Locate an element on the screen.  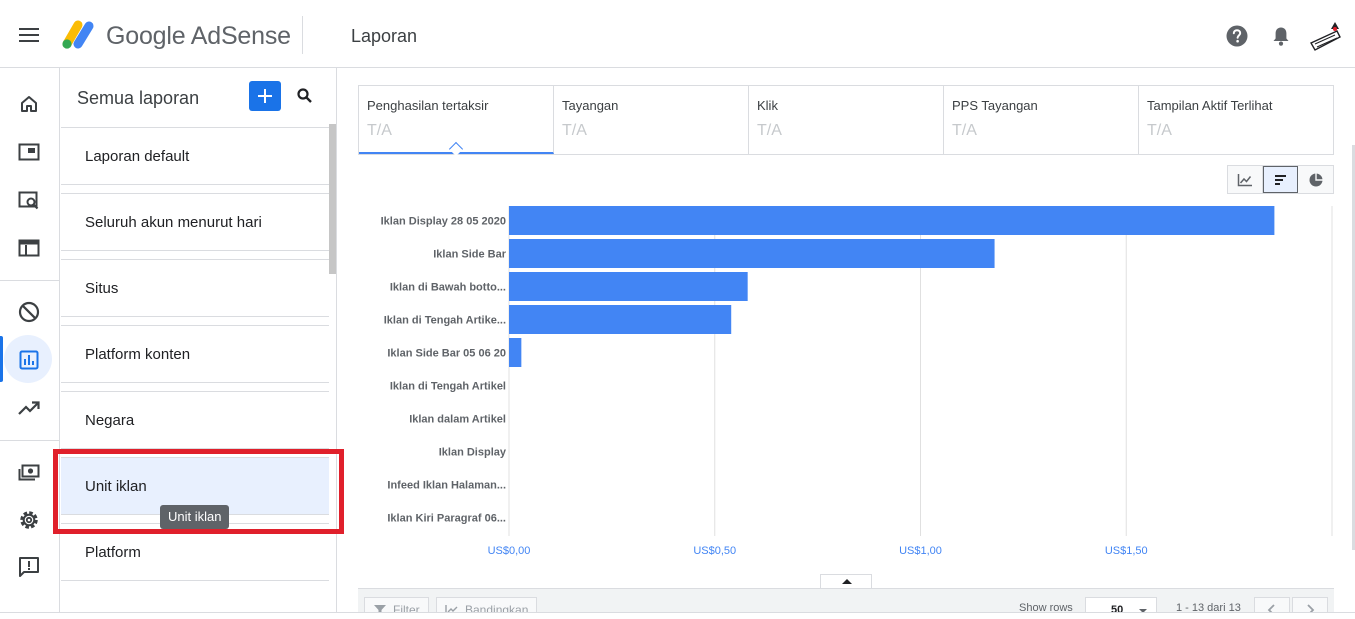
report-item-label: Unit iklan is located at coordinates (116, 486).